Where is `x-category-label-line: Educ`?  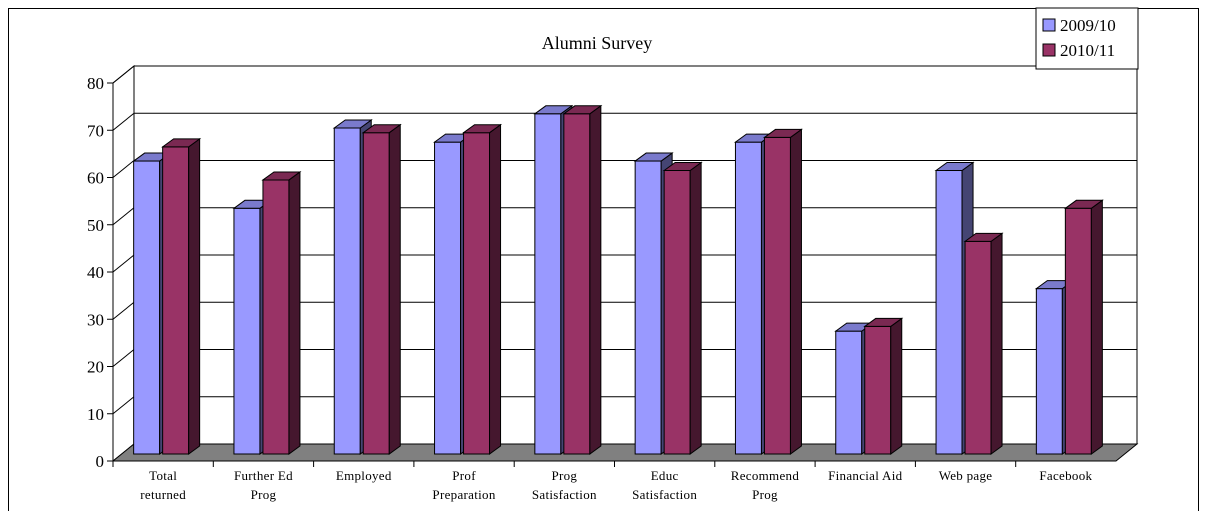
x-category-label-line: Educ is located at coordinates (665, 475).